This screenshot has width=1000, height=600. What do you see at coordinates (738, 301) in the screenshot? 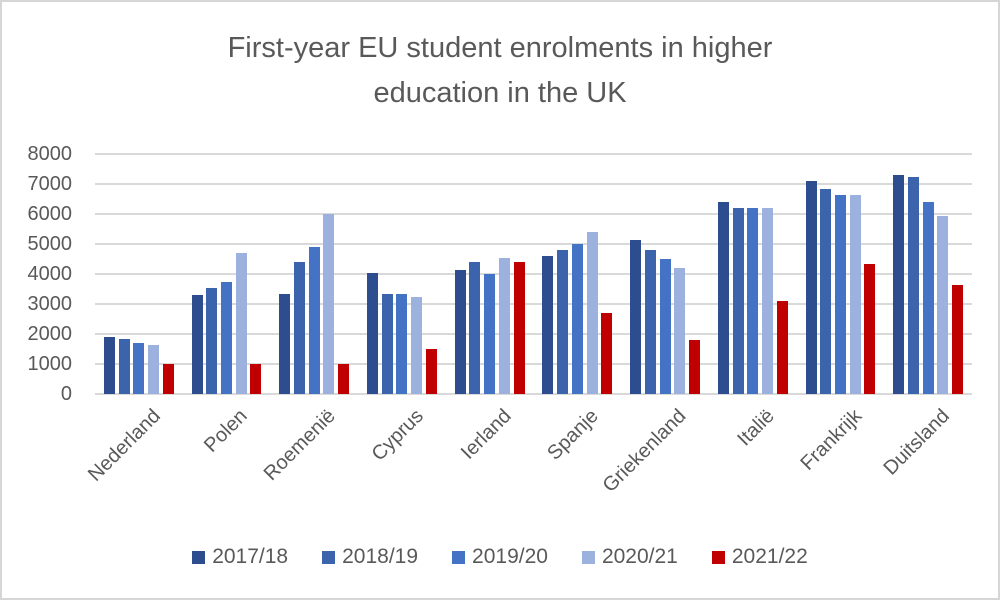
I see `bar-2018-19-Italië` at bounding box center [738, 301].